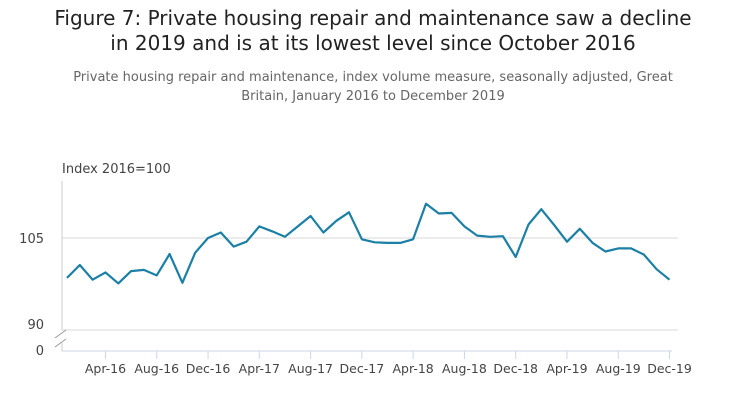 Image resolution: width=746 pixels, height=420 pixels. What do you see at coordinates (618, 368) in the screenshot?
I see `x-tick-label: Aug-19` at bounding box center [618, 368].